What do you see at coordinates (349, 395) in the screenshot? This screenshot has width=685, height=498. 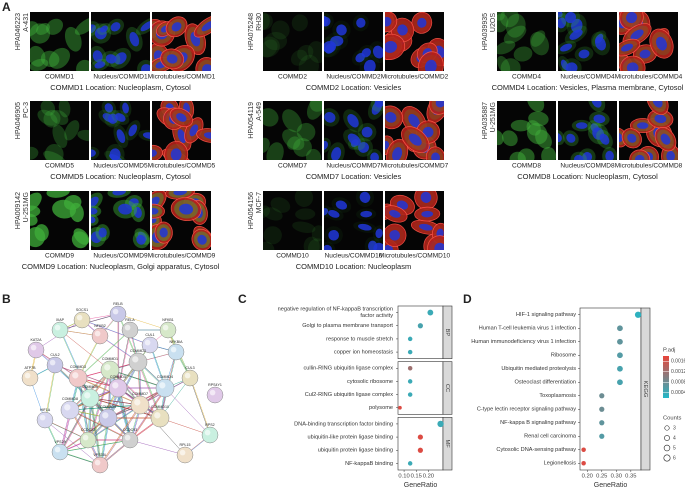 I see `category-label: Cul2-RING ubiquitin ligase complex` at bounding box center [349, 395].